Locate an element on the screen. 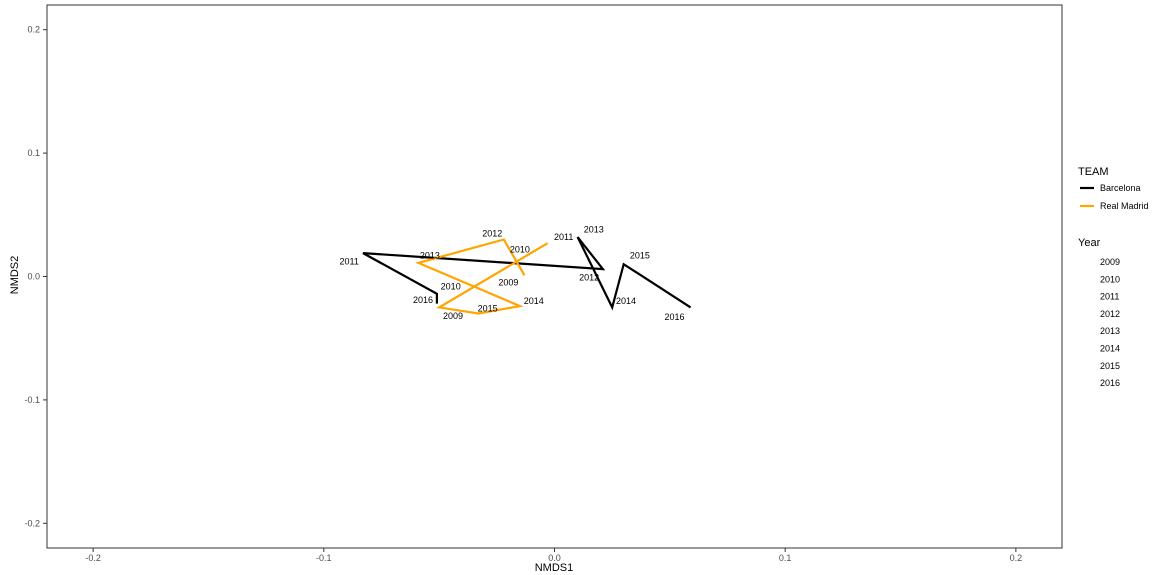 The image size is (1155, 575). legend-year-title: Year is located at coordinates (1089, 243).